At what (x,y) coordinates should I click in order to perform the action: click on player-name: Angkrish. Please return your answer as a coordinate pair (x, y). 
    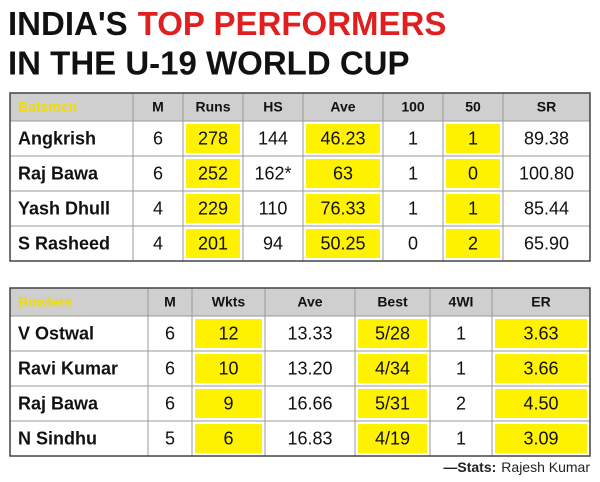
    Looking at the image, I should click on (57, 138).